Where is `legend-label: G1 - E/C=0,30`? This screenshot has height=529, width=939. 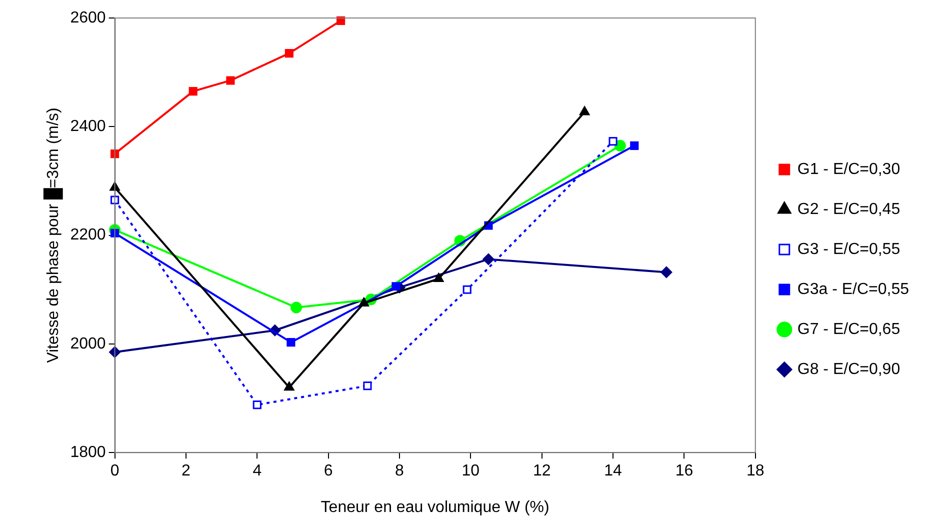 legend-label: G1 - E/C=0,30 is located at coordinates (848, 169).